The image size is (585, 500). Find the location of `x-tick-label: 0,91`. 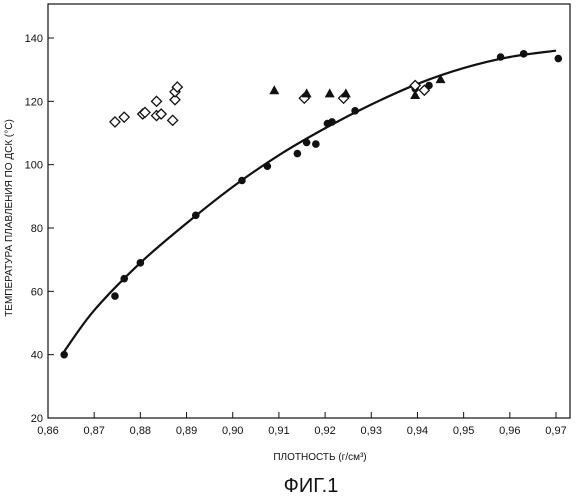

x-tick-label: 0,91 is located at coordinates (278, 431).